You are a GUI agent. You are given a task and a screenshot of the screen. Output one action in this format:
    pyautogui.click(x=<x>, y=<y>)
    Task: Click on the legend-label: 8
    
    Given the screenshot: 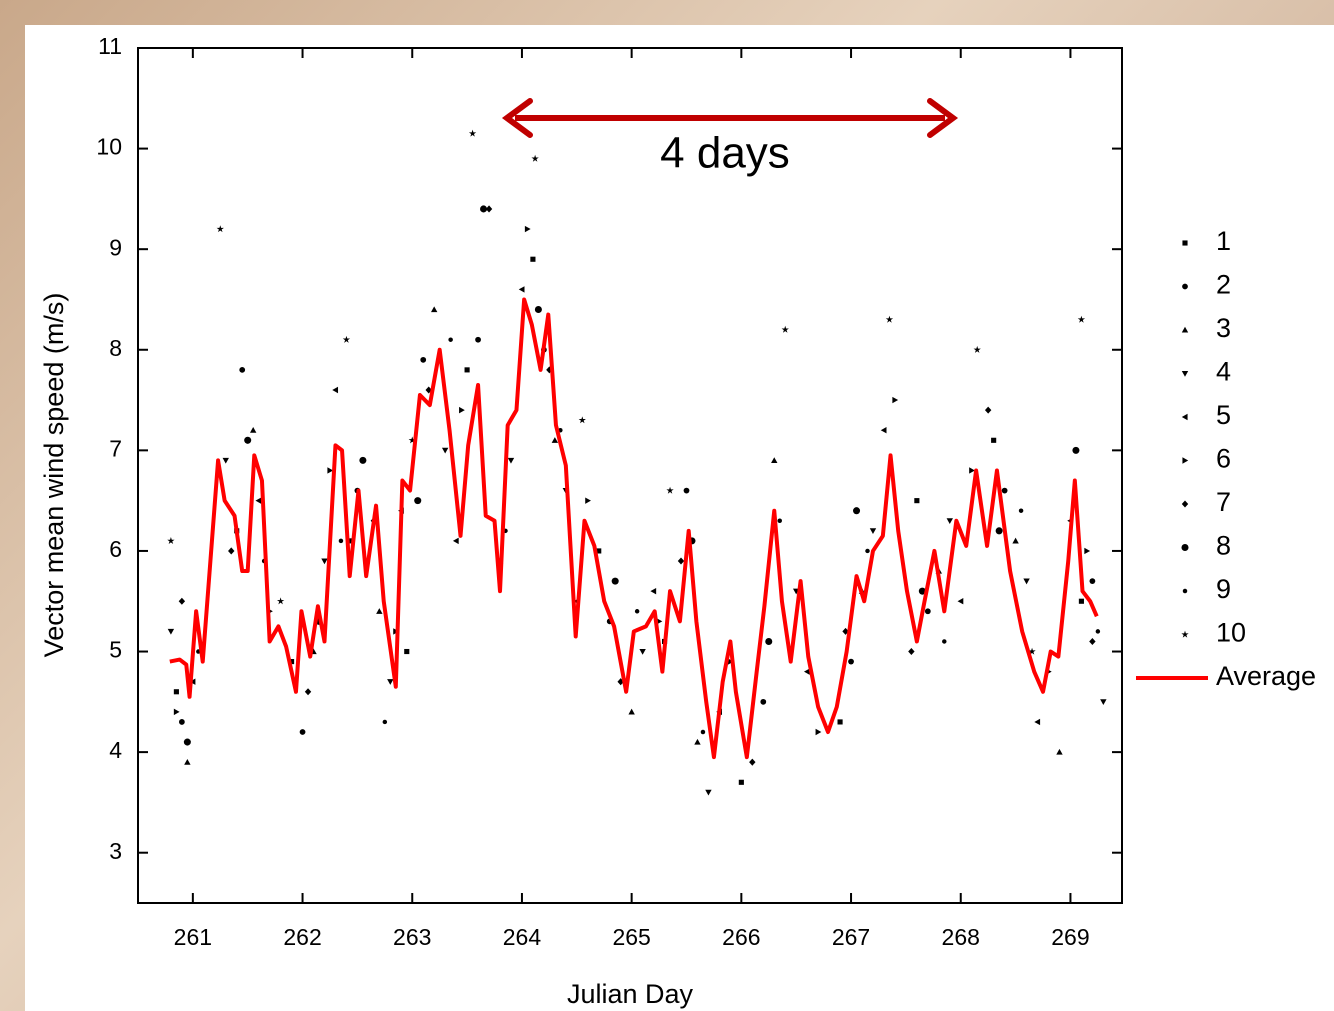 What is the action you would take?
    pyautogui.click(x=1223, y=546)
    